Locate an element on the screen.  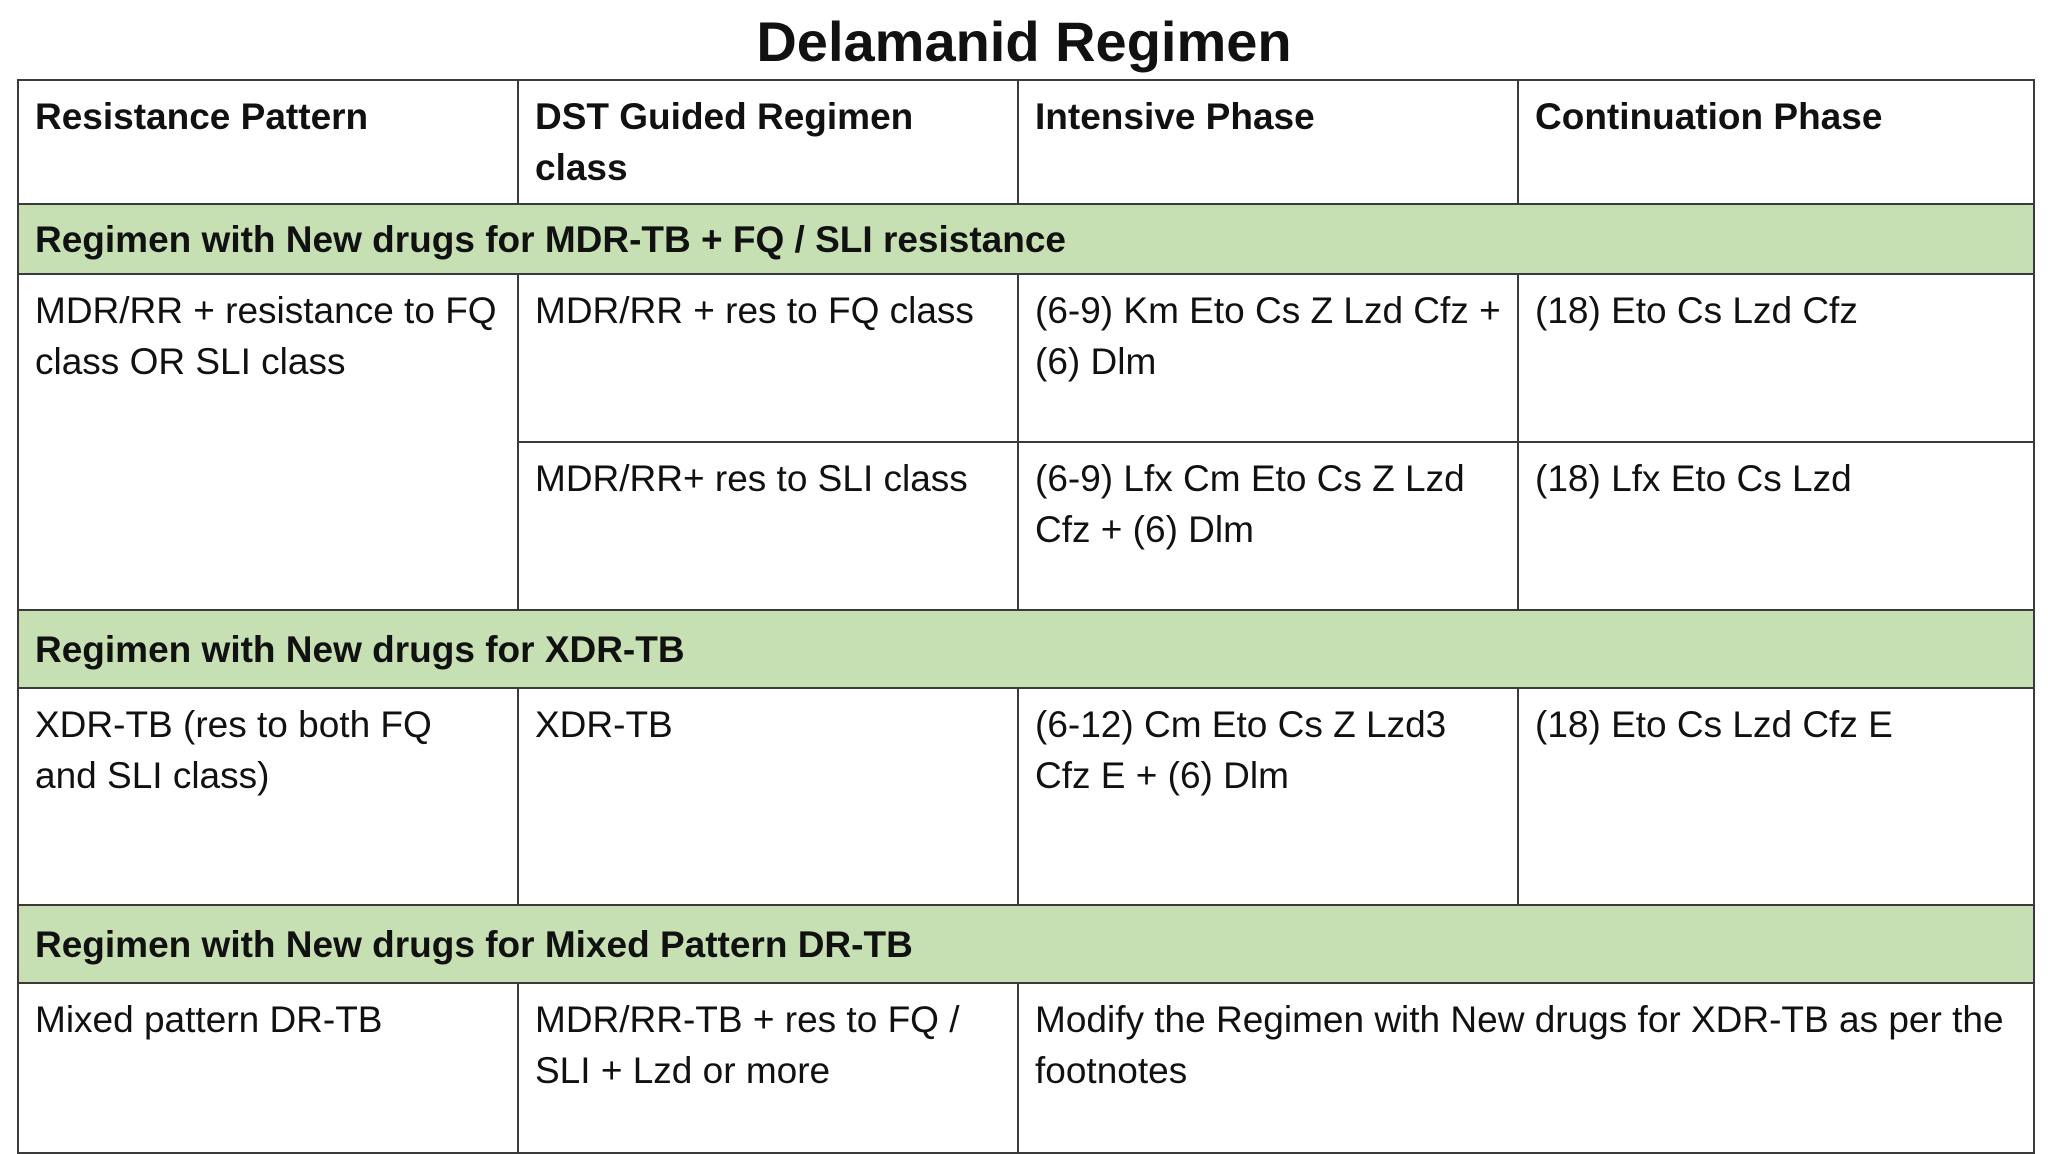
section-heading-xdr: Regimen with New drugs for XDR-TB is located at coordinates (1026, 649).